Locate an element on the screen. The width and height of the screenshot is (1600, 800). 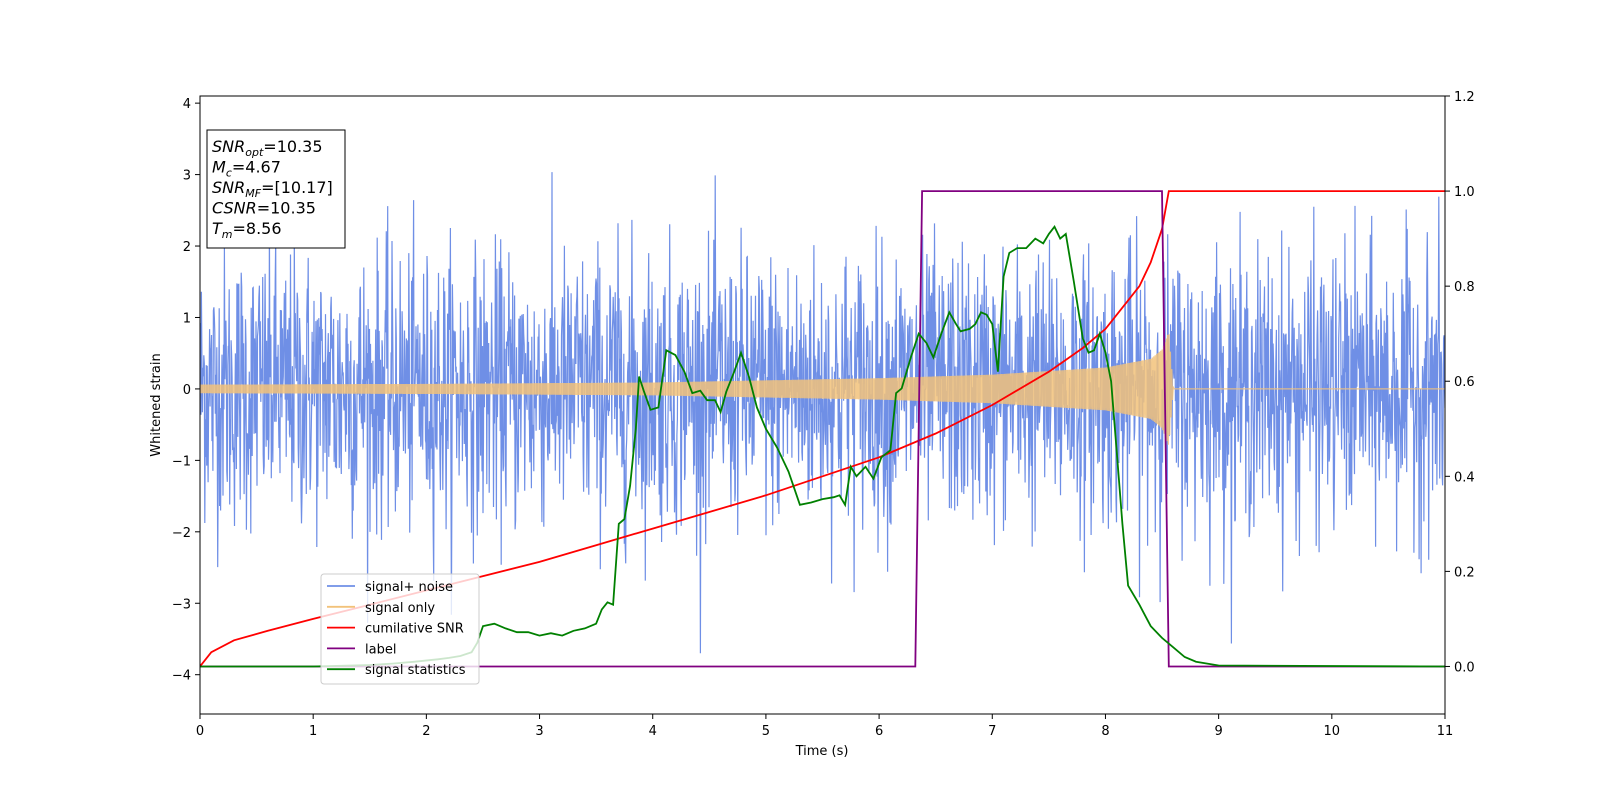
legend-label: signal statistics is located at coordinates (415, 670).